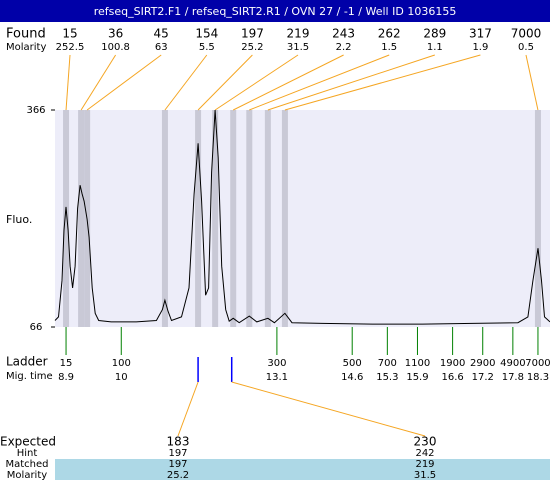 Image resolution: width=550 pixels, height=480 pixels. What do you see at coordinates (28, 442) in the screenshot?
I see `expected-label: Expected` at bounding box center [28, 442].